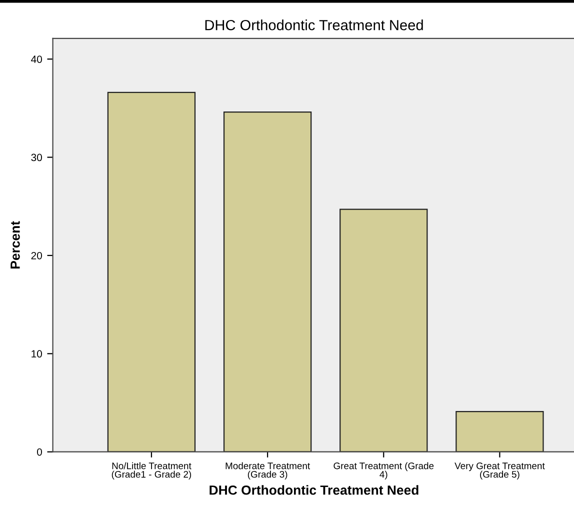 The width and height of the screenshot is (574, 506). What do you see at coordinates (314, 25) in the screenshot?
I see `chart-title: DHC Orthodontic Treatment Need` at bounding box center [314, 25].